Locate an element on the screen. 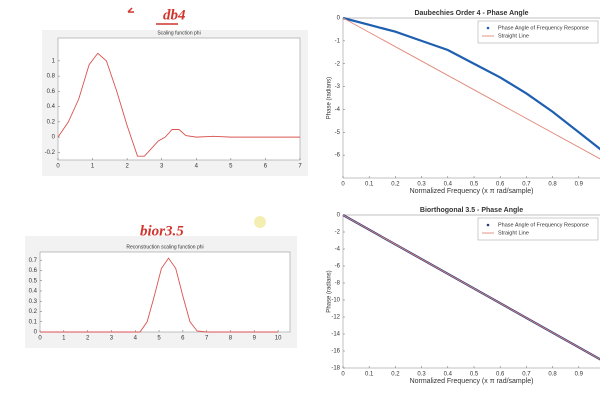 Image resolution: width=600 pixels, height=400 pixels. annotation: db4 is located at coordinates (174, 15).